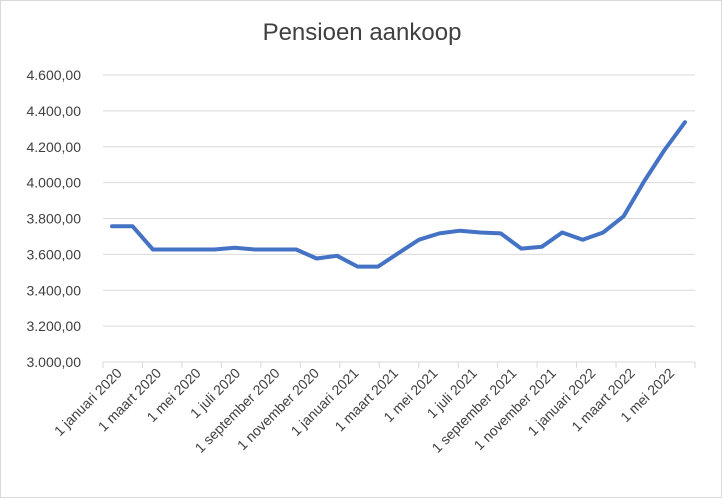  What do you see at coordinates (54, 183) in the screenshot?
I see `y-tick-label: 4.000,00` at bounding box center [54, 183].